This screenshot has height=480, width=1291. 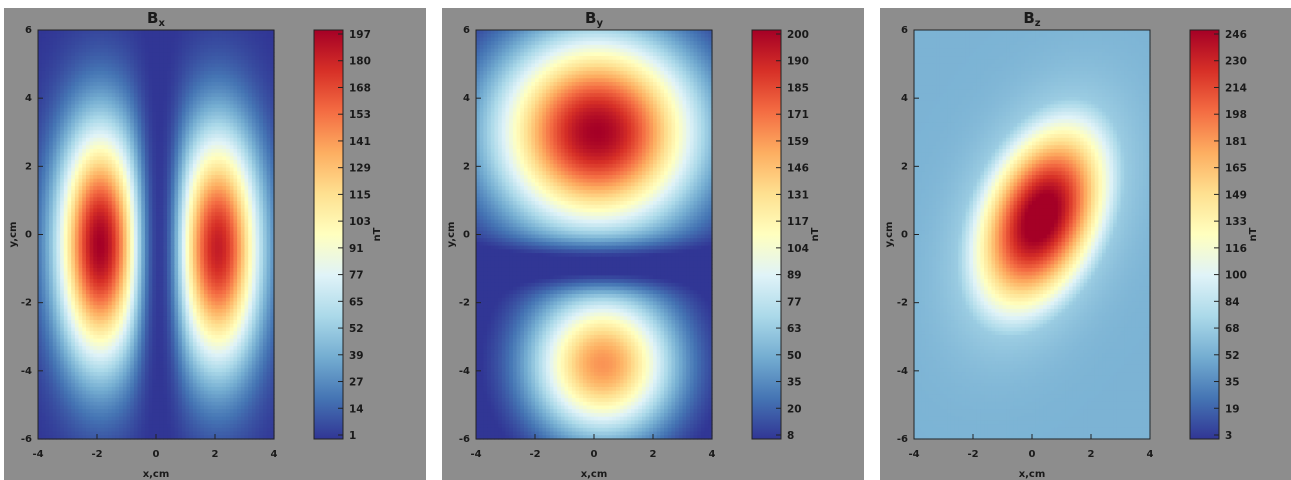 I want to click on bx-colorbar-tick-label: 1, so click(x=352, y=436).